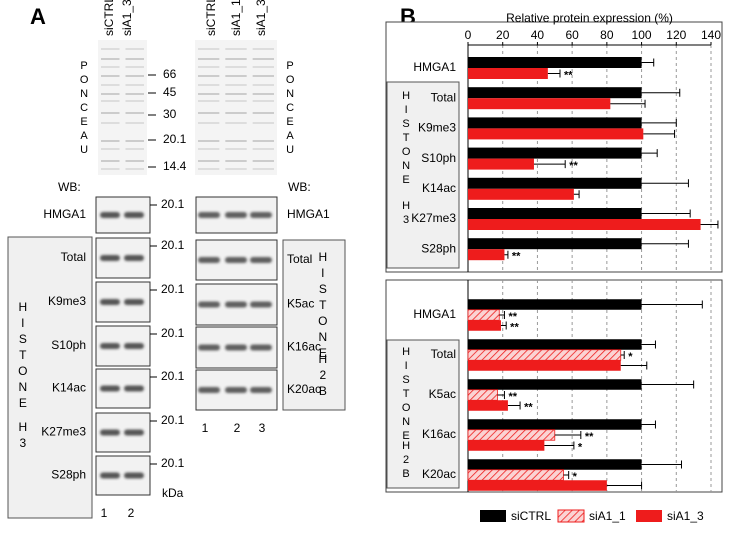 The image size is (731, 533). Describe the element at coordinates (443, 354) in the screenshot. I see `category-label: Total` at that location.